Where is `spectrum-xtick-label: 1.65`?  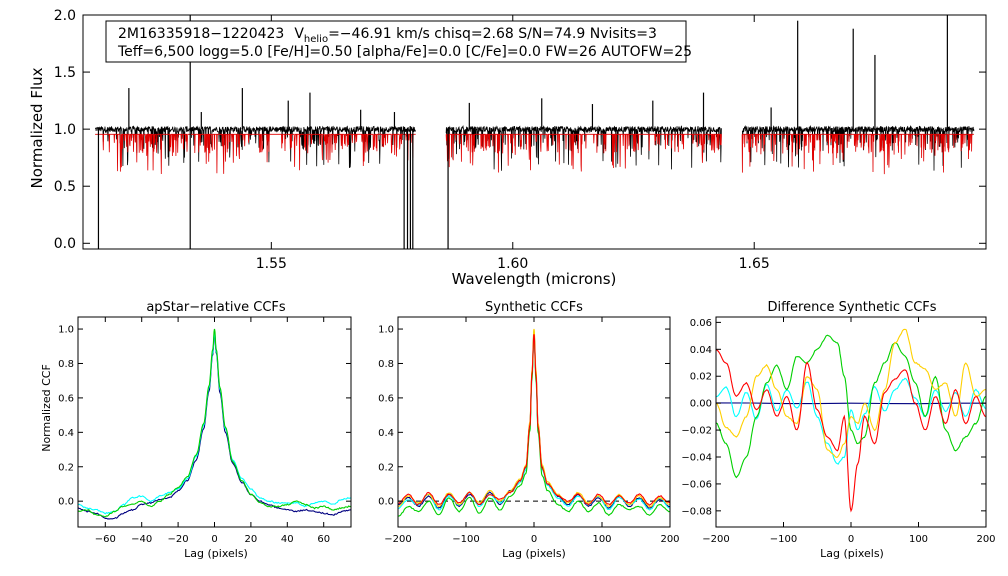 spectrum-xtick-label: 1.65 is located at coordinates (754, 264).